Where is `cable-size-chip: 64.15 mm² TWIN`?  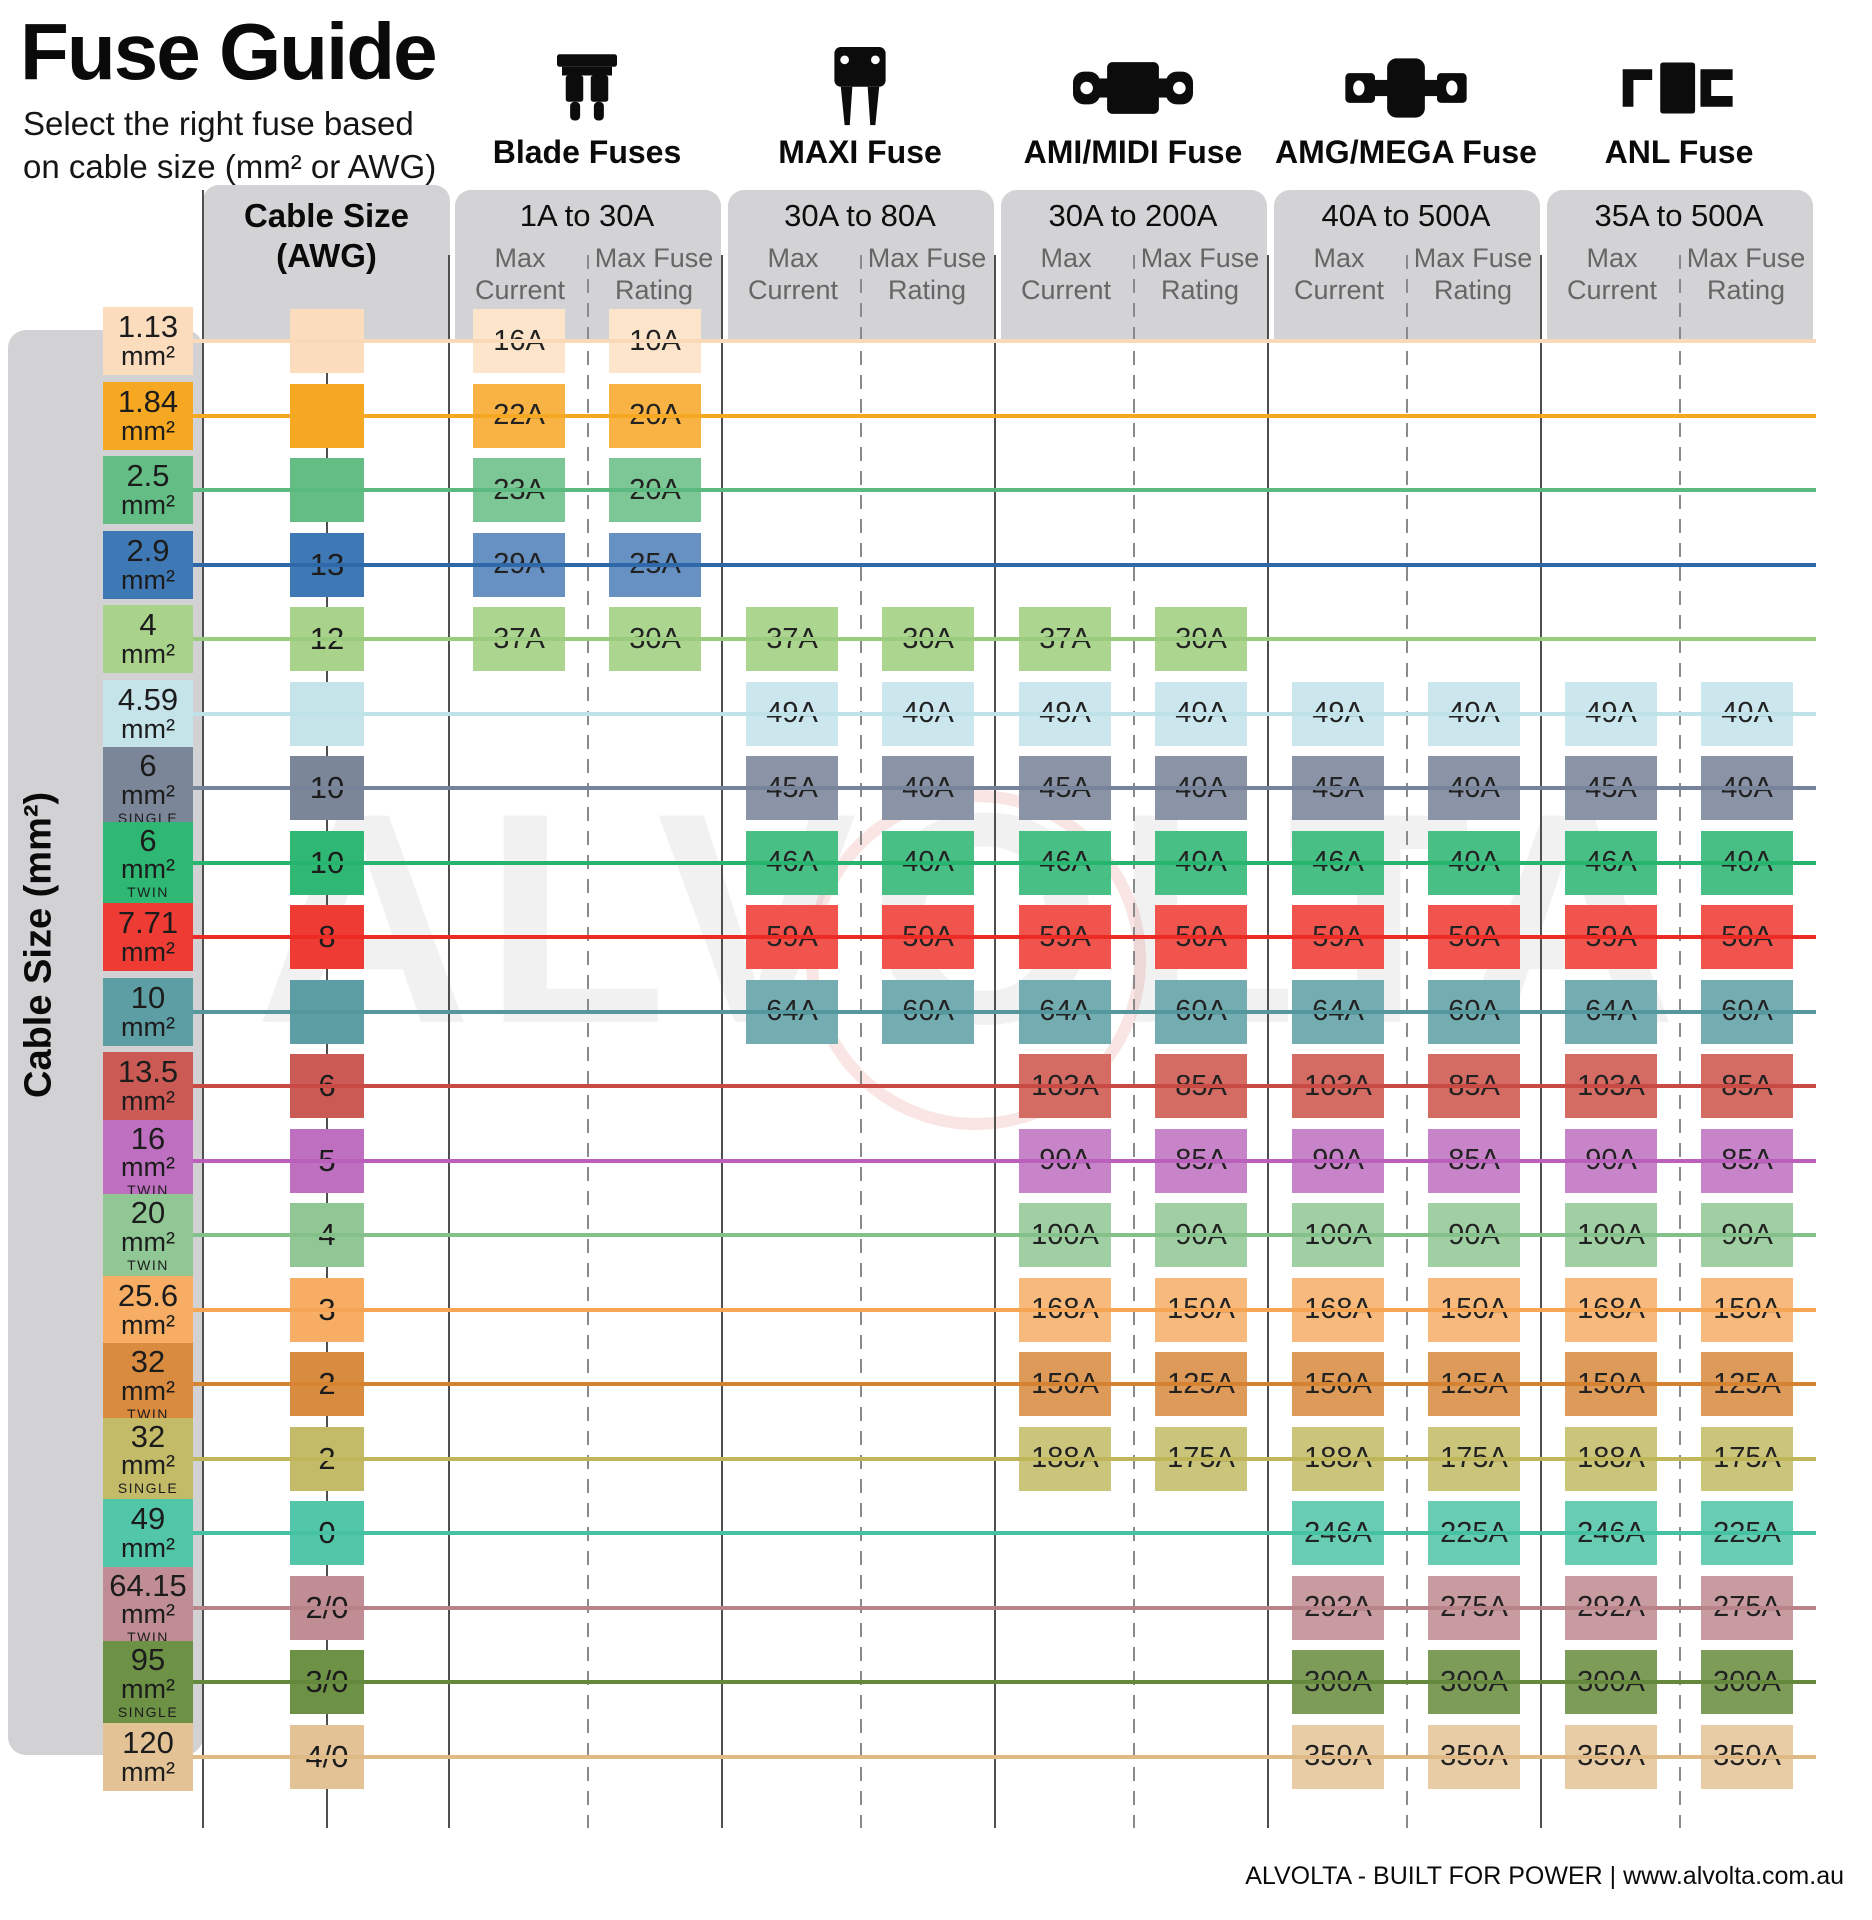
cable-size-chip: 64.15 mm² TWIN is located at coordinates (148, 1607).